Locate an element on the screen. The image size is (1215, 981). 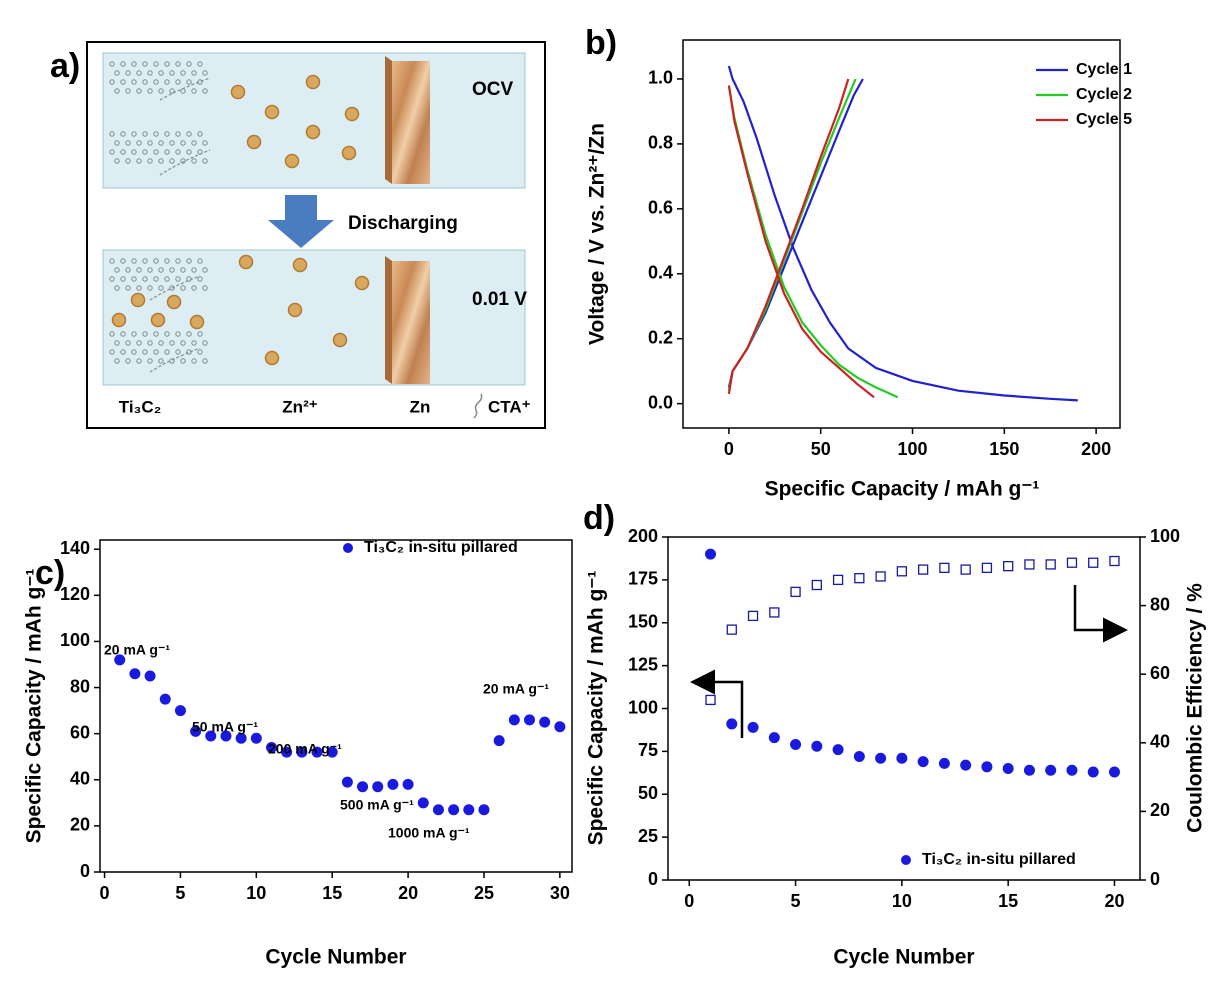
process-label: Discharging is located at coordinates (403, 223).